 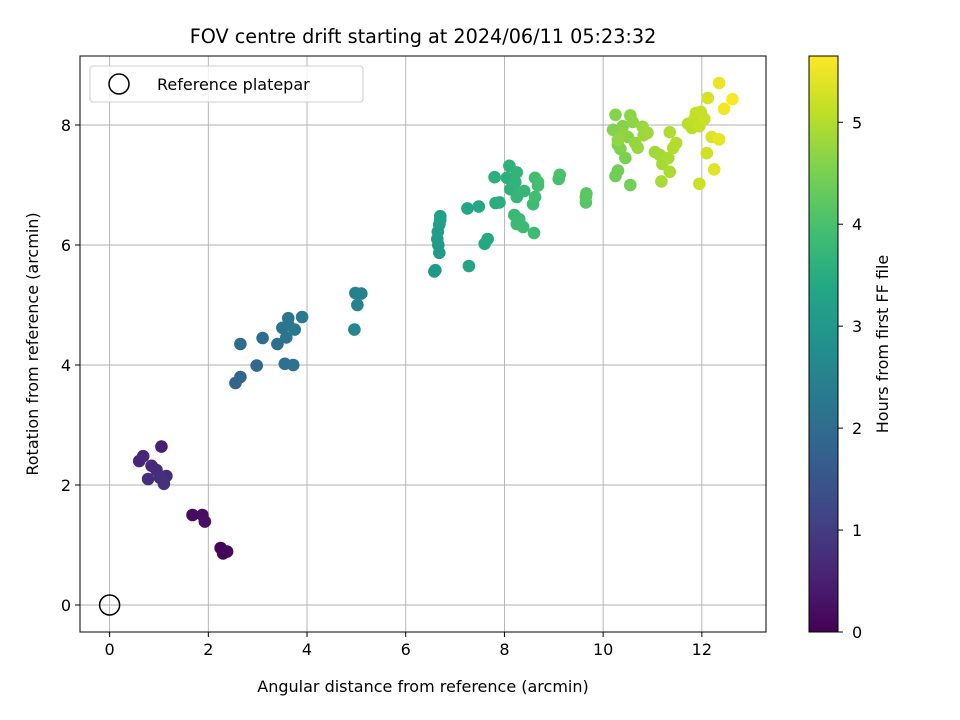 What do you see at coordinates (857, 326) in the screenshot?
I see `colorbar-tick-label: 3` at bounding box center [857, 326].